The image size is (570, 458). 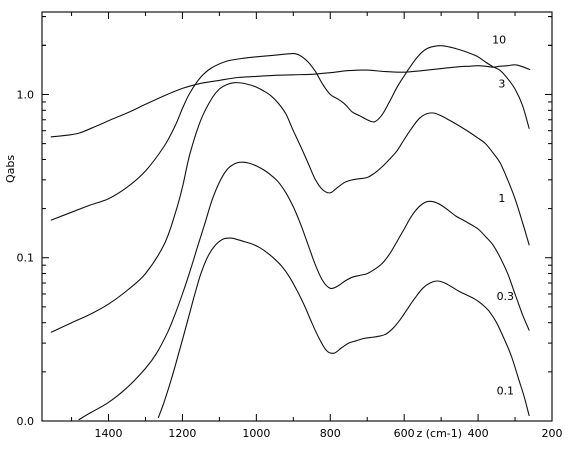 I want to click on x-tick-label: 1200, so click(x=182, y=433).